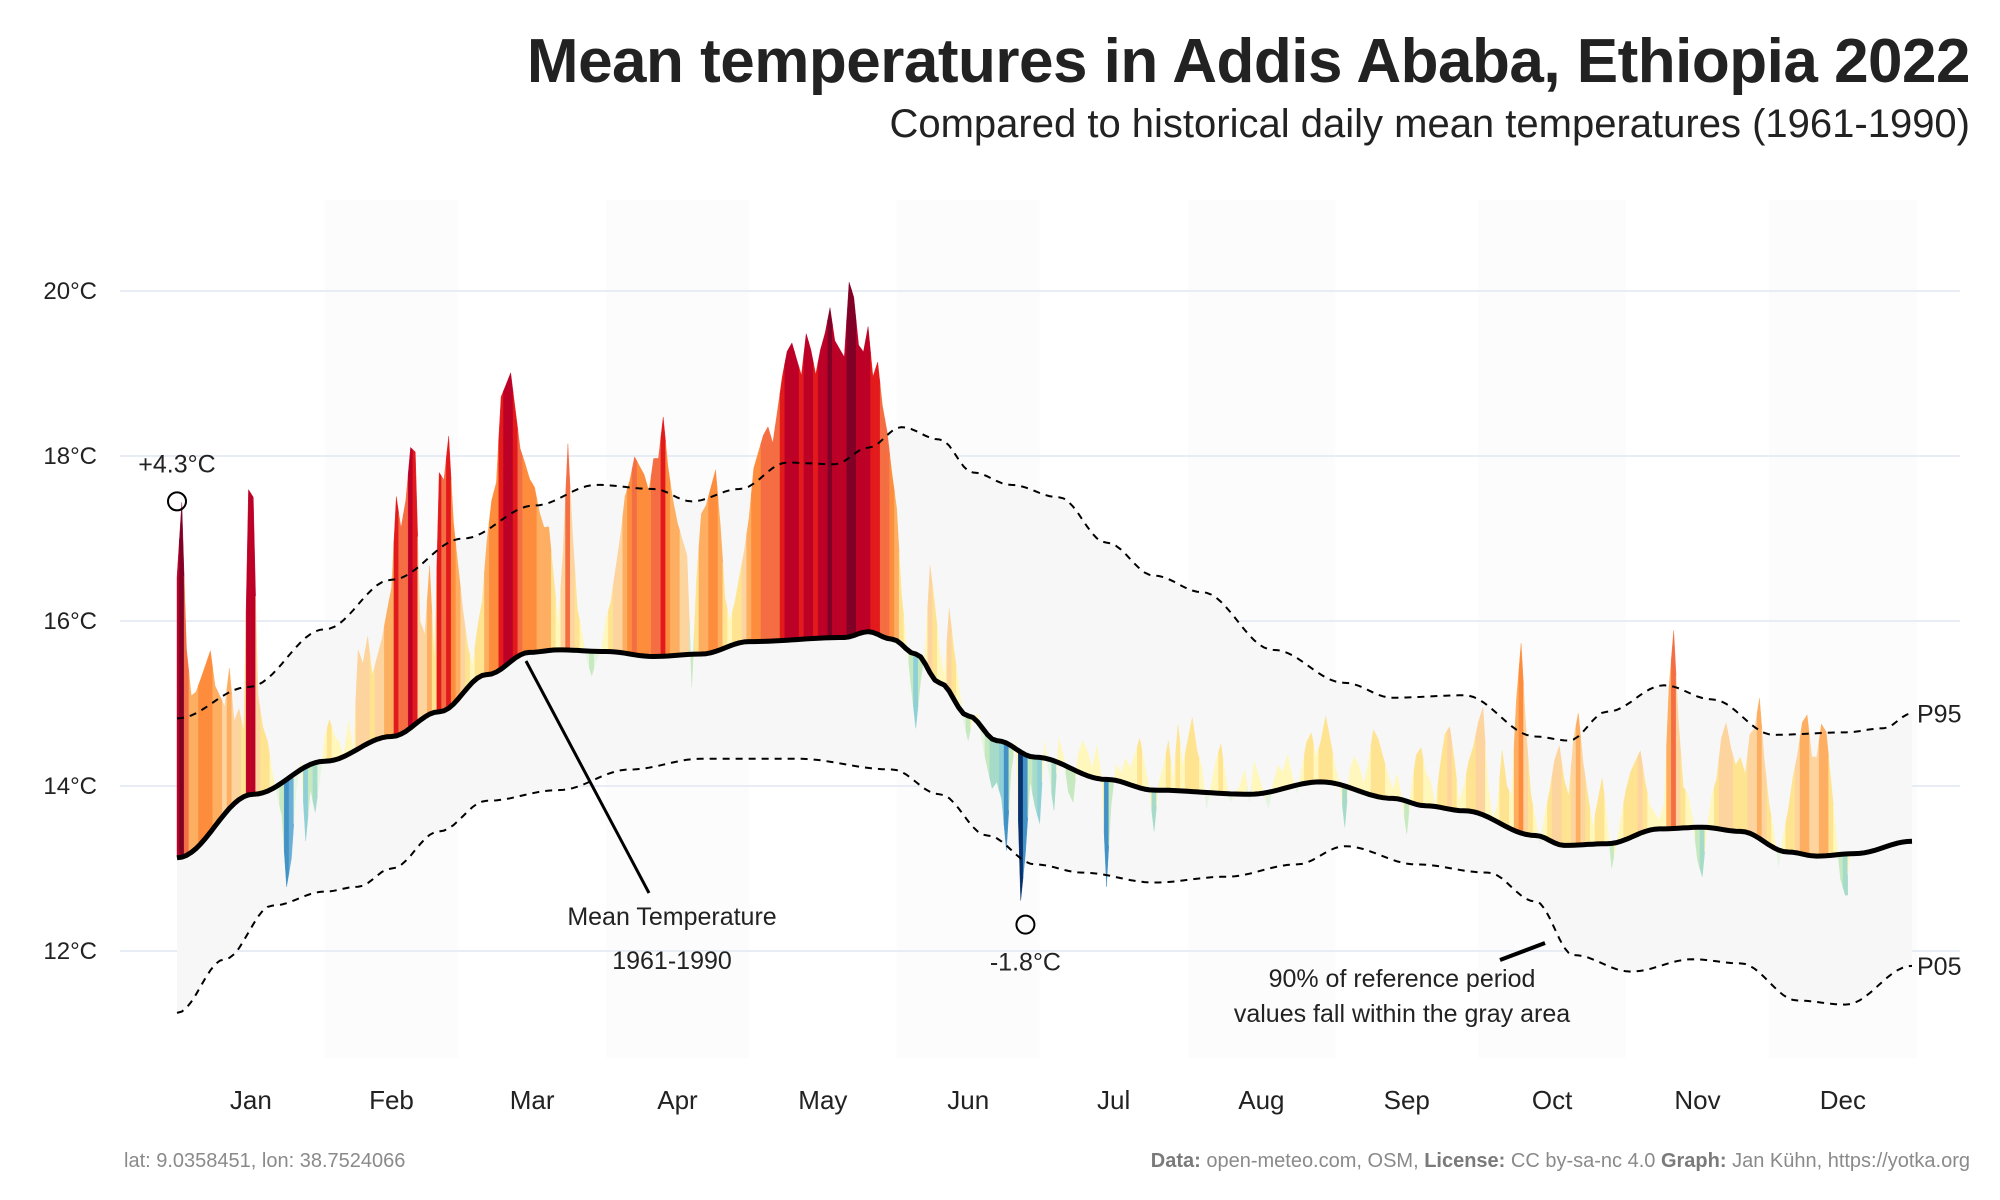 The height and width of the screenshot is (1200, 2000). I want to click on y-tick-label: 14°C, so click(70, 786).